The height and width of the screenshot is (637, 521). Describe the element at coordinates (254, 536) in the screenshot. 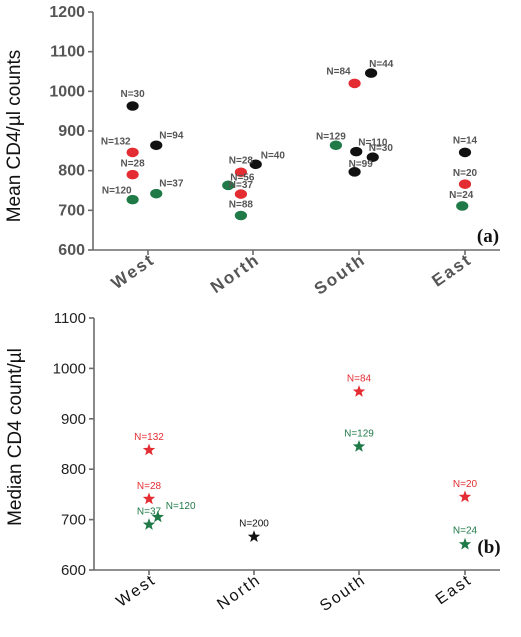

I see `data-point-star-black` at that location.